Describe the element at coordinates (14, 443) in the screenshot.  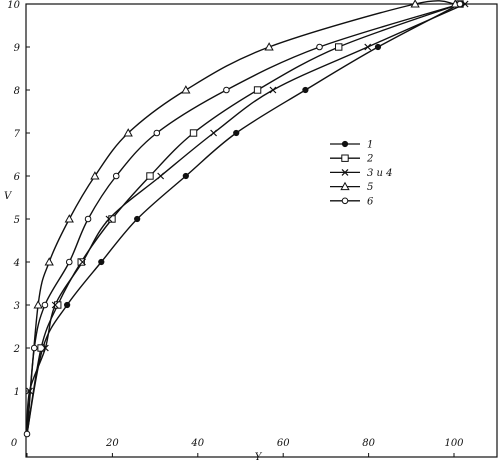
I see `x-tick-label-0: 0` at that location.